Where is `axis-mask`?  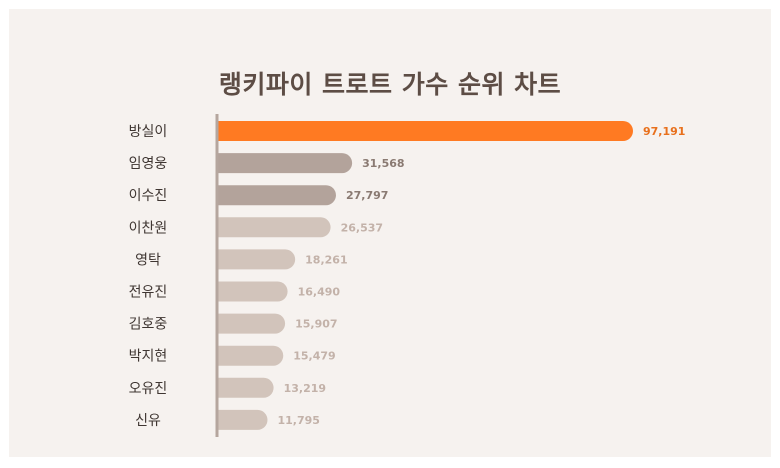 axis-mask is located at coordinates (210, 275).